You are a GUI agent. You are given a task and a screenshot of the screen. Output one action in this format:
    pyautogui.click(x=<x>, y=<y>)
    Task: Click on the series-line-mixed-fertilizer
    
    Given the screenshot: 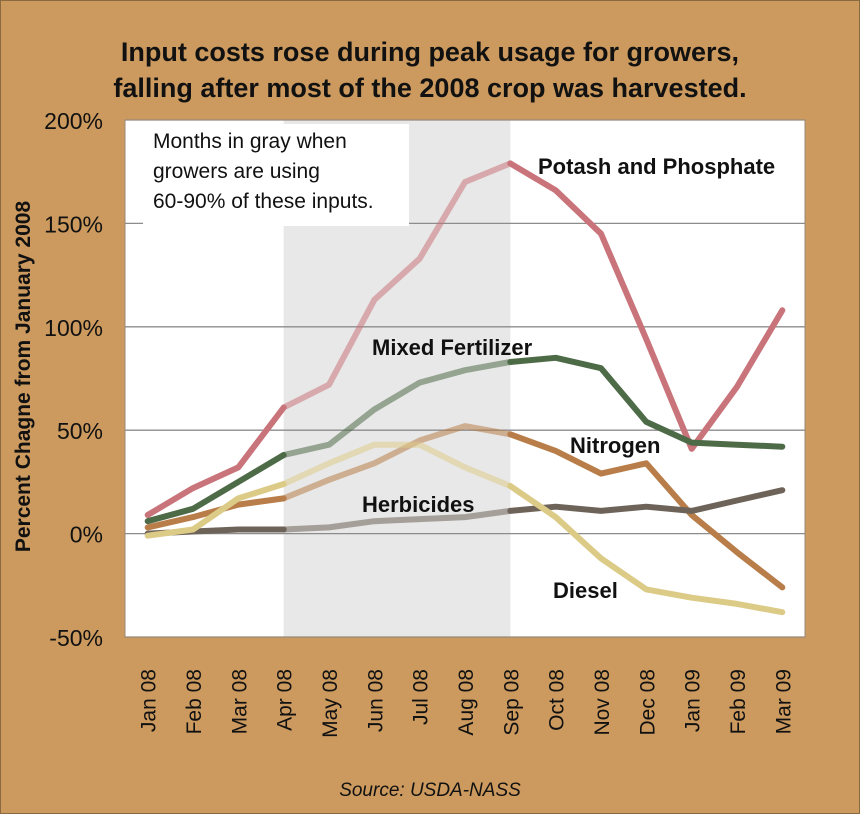 What is the action you would take?
    pyautogui.click(x=215, y=488)
    